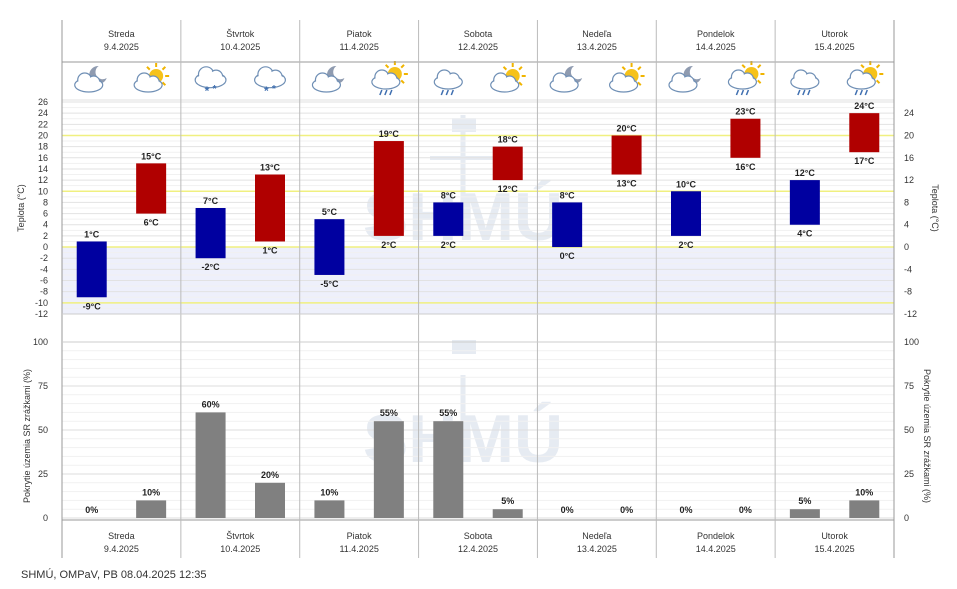 The width and height of the screenshot is (957, 589). I want to click on temp-tick-label-left: 2, so click(45, 236).